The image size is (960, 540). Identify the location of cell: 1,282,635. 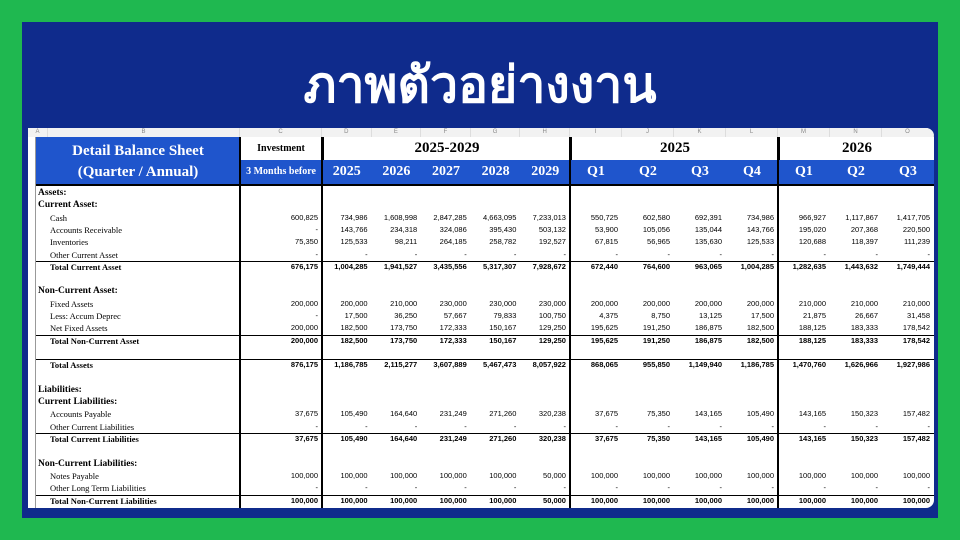
(809, 266).